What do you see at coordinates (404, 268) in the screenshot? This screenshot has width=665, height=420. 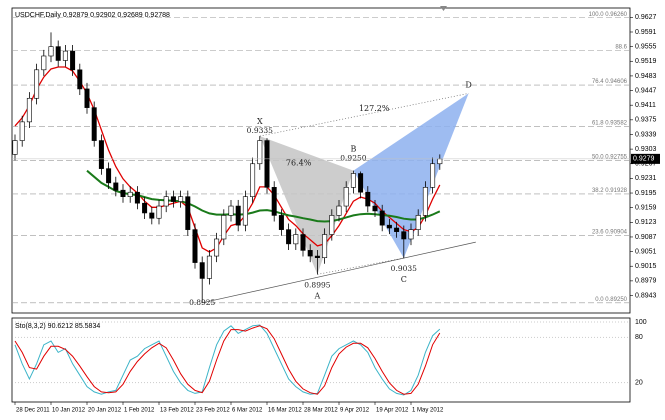 I see `pattern-price-label: 0.9035` at bounding box center [404, 268].